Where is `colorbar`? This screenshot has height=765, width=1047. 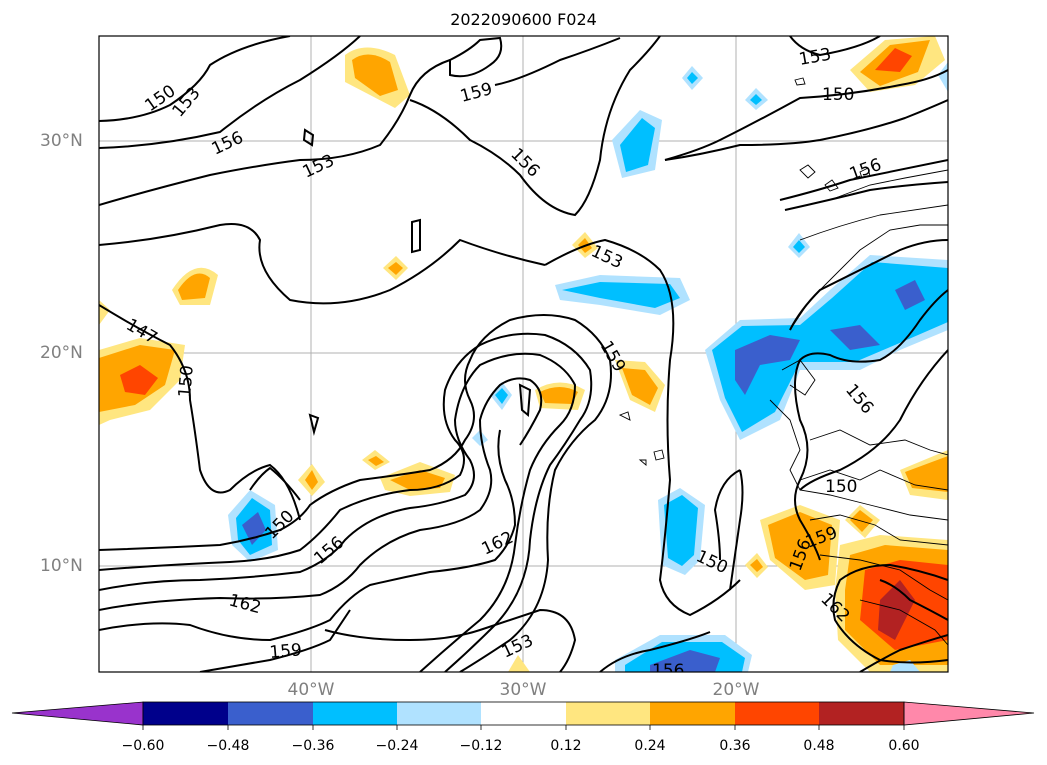
colorbar is located at coordinates (523, 715).